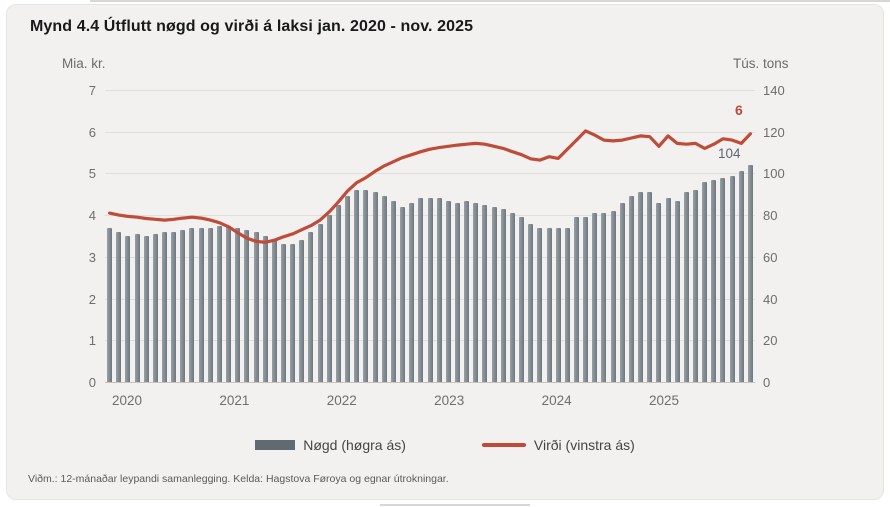 The width and height of the screenshot is (890, 507). I want to click on line-end-label: 6, so click(739, 110).